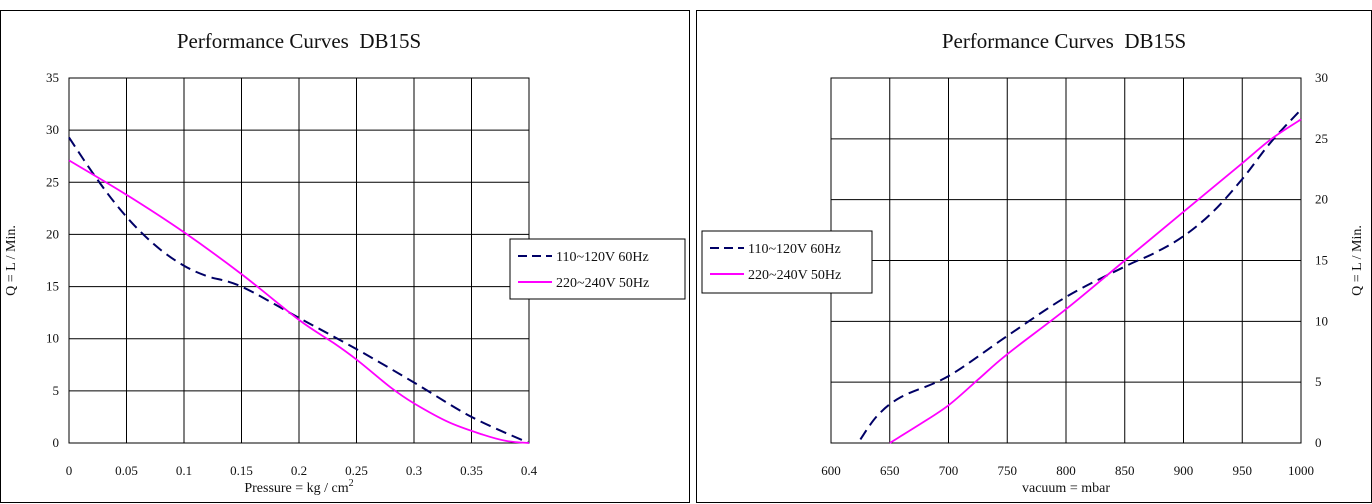 The height and width of the screenshot is (504, 1372). I want to click on x-tick-label: 0.2, so click(299, 470).